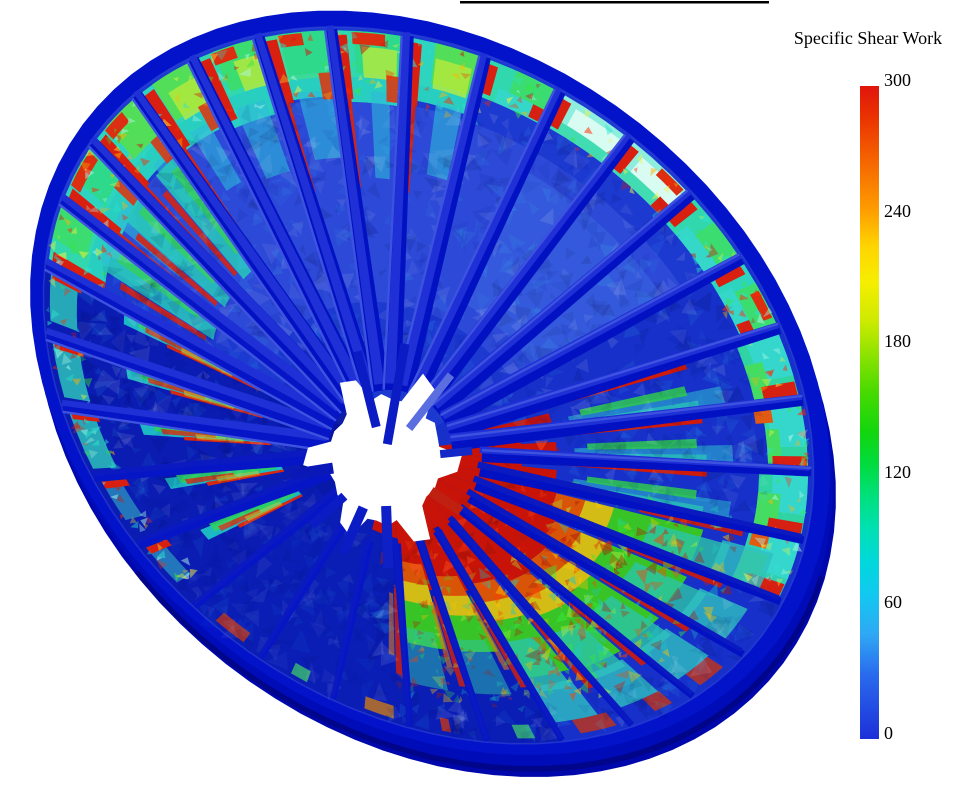  What do you see at coordinates (897, 341) in the screenshot?
I see `svg-text: 180` at bounding box center [897, 341].